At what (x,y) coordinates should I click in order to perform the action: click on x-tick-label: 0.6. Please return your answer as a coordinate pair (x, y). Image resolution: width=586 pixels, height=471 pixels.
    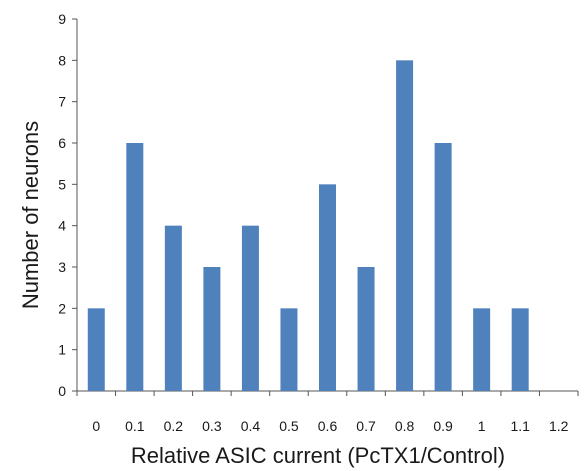
    Looking at the image, I should click on (328, 426).